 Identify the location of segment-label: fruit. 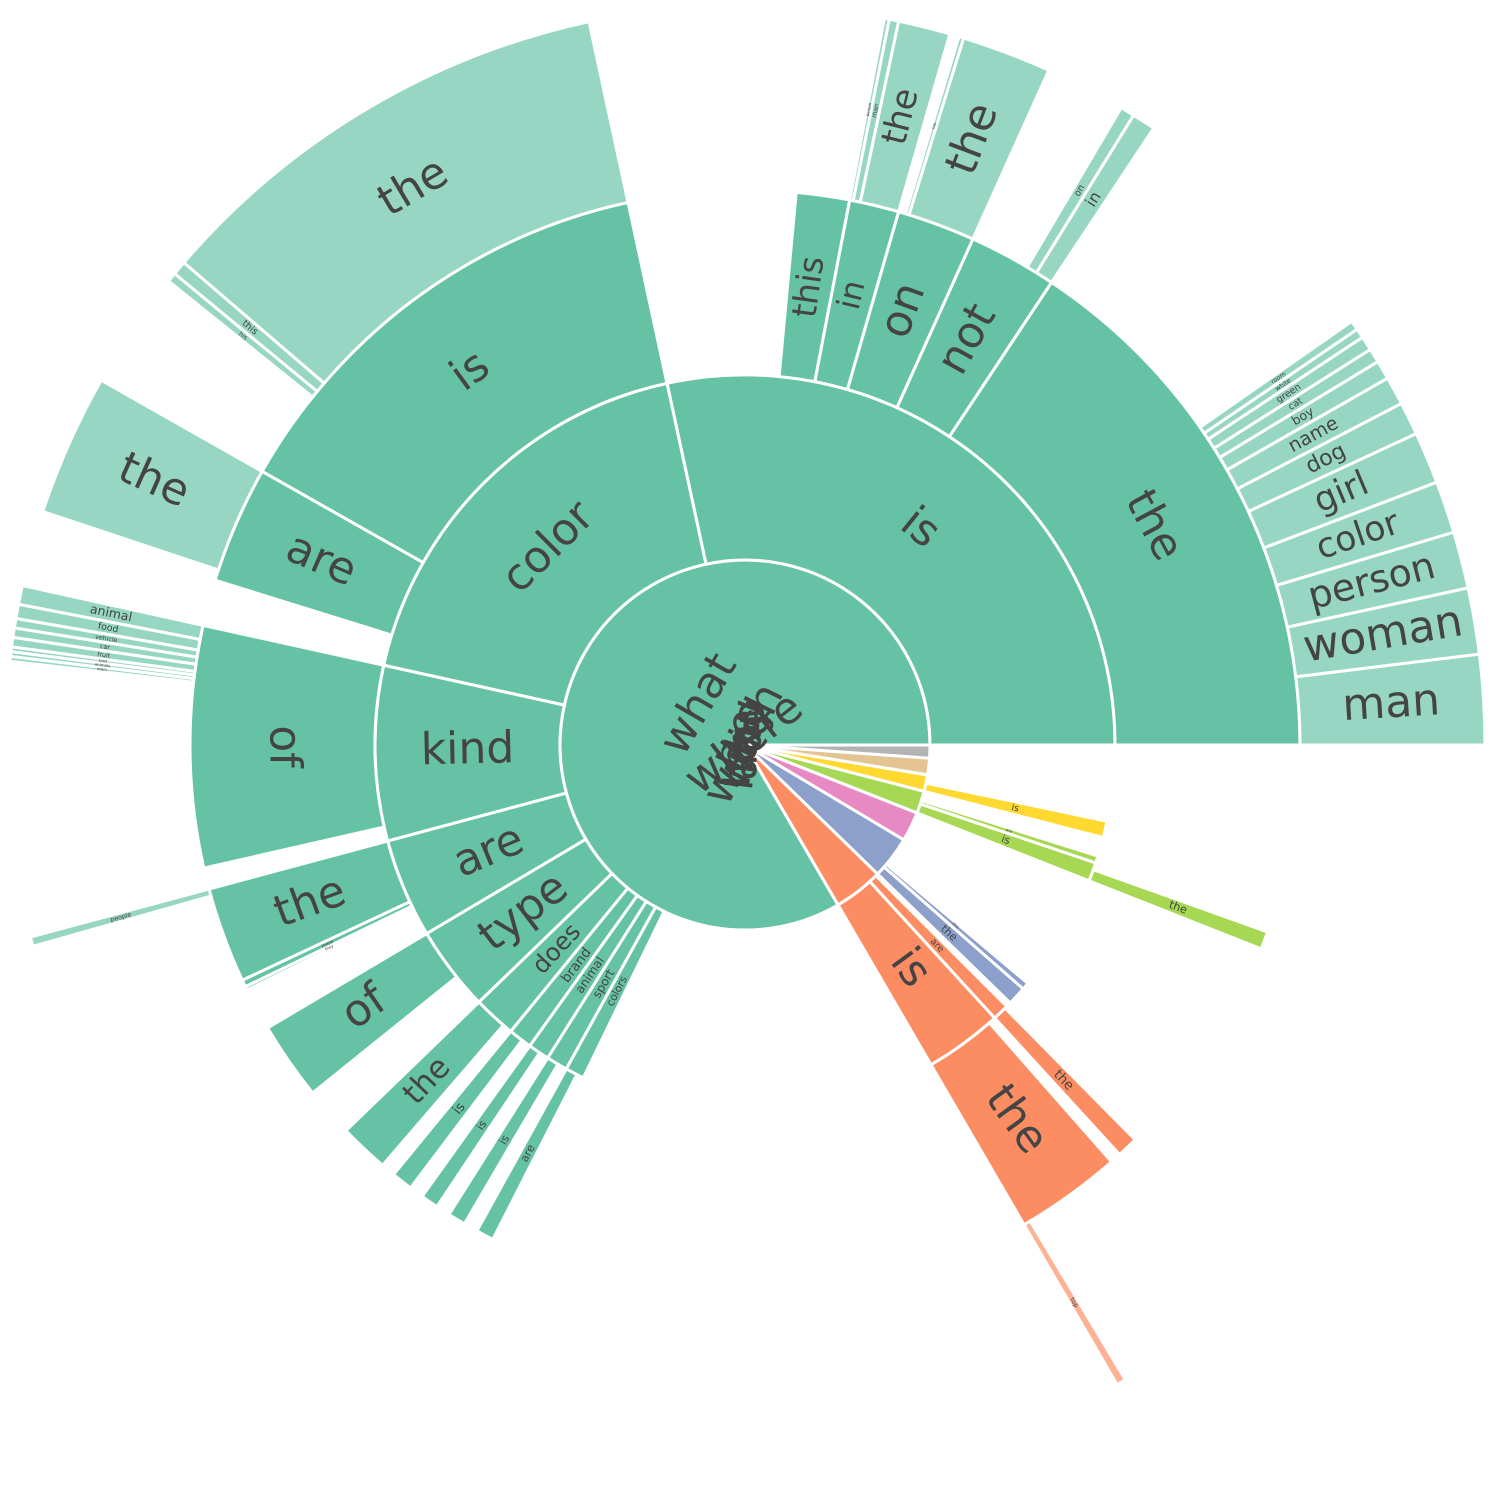
(104, 655).